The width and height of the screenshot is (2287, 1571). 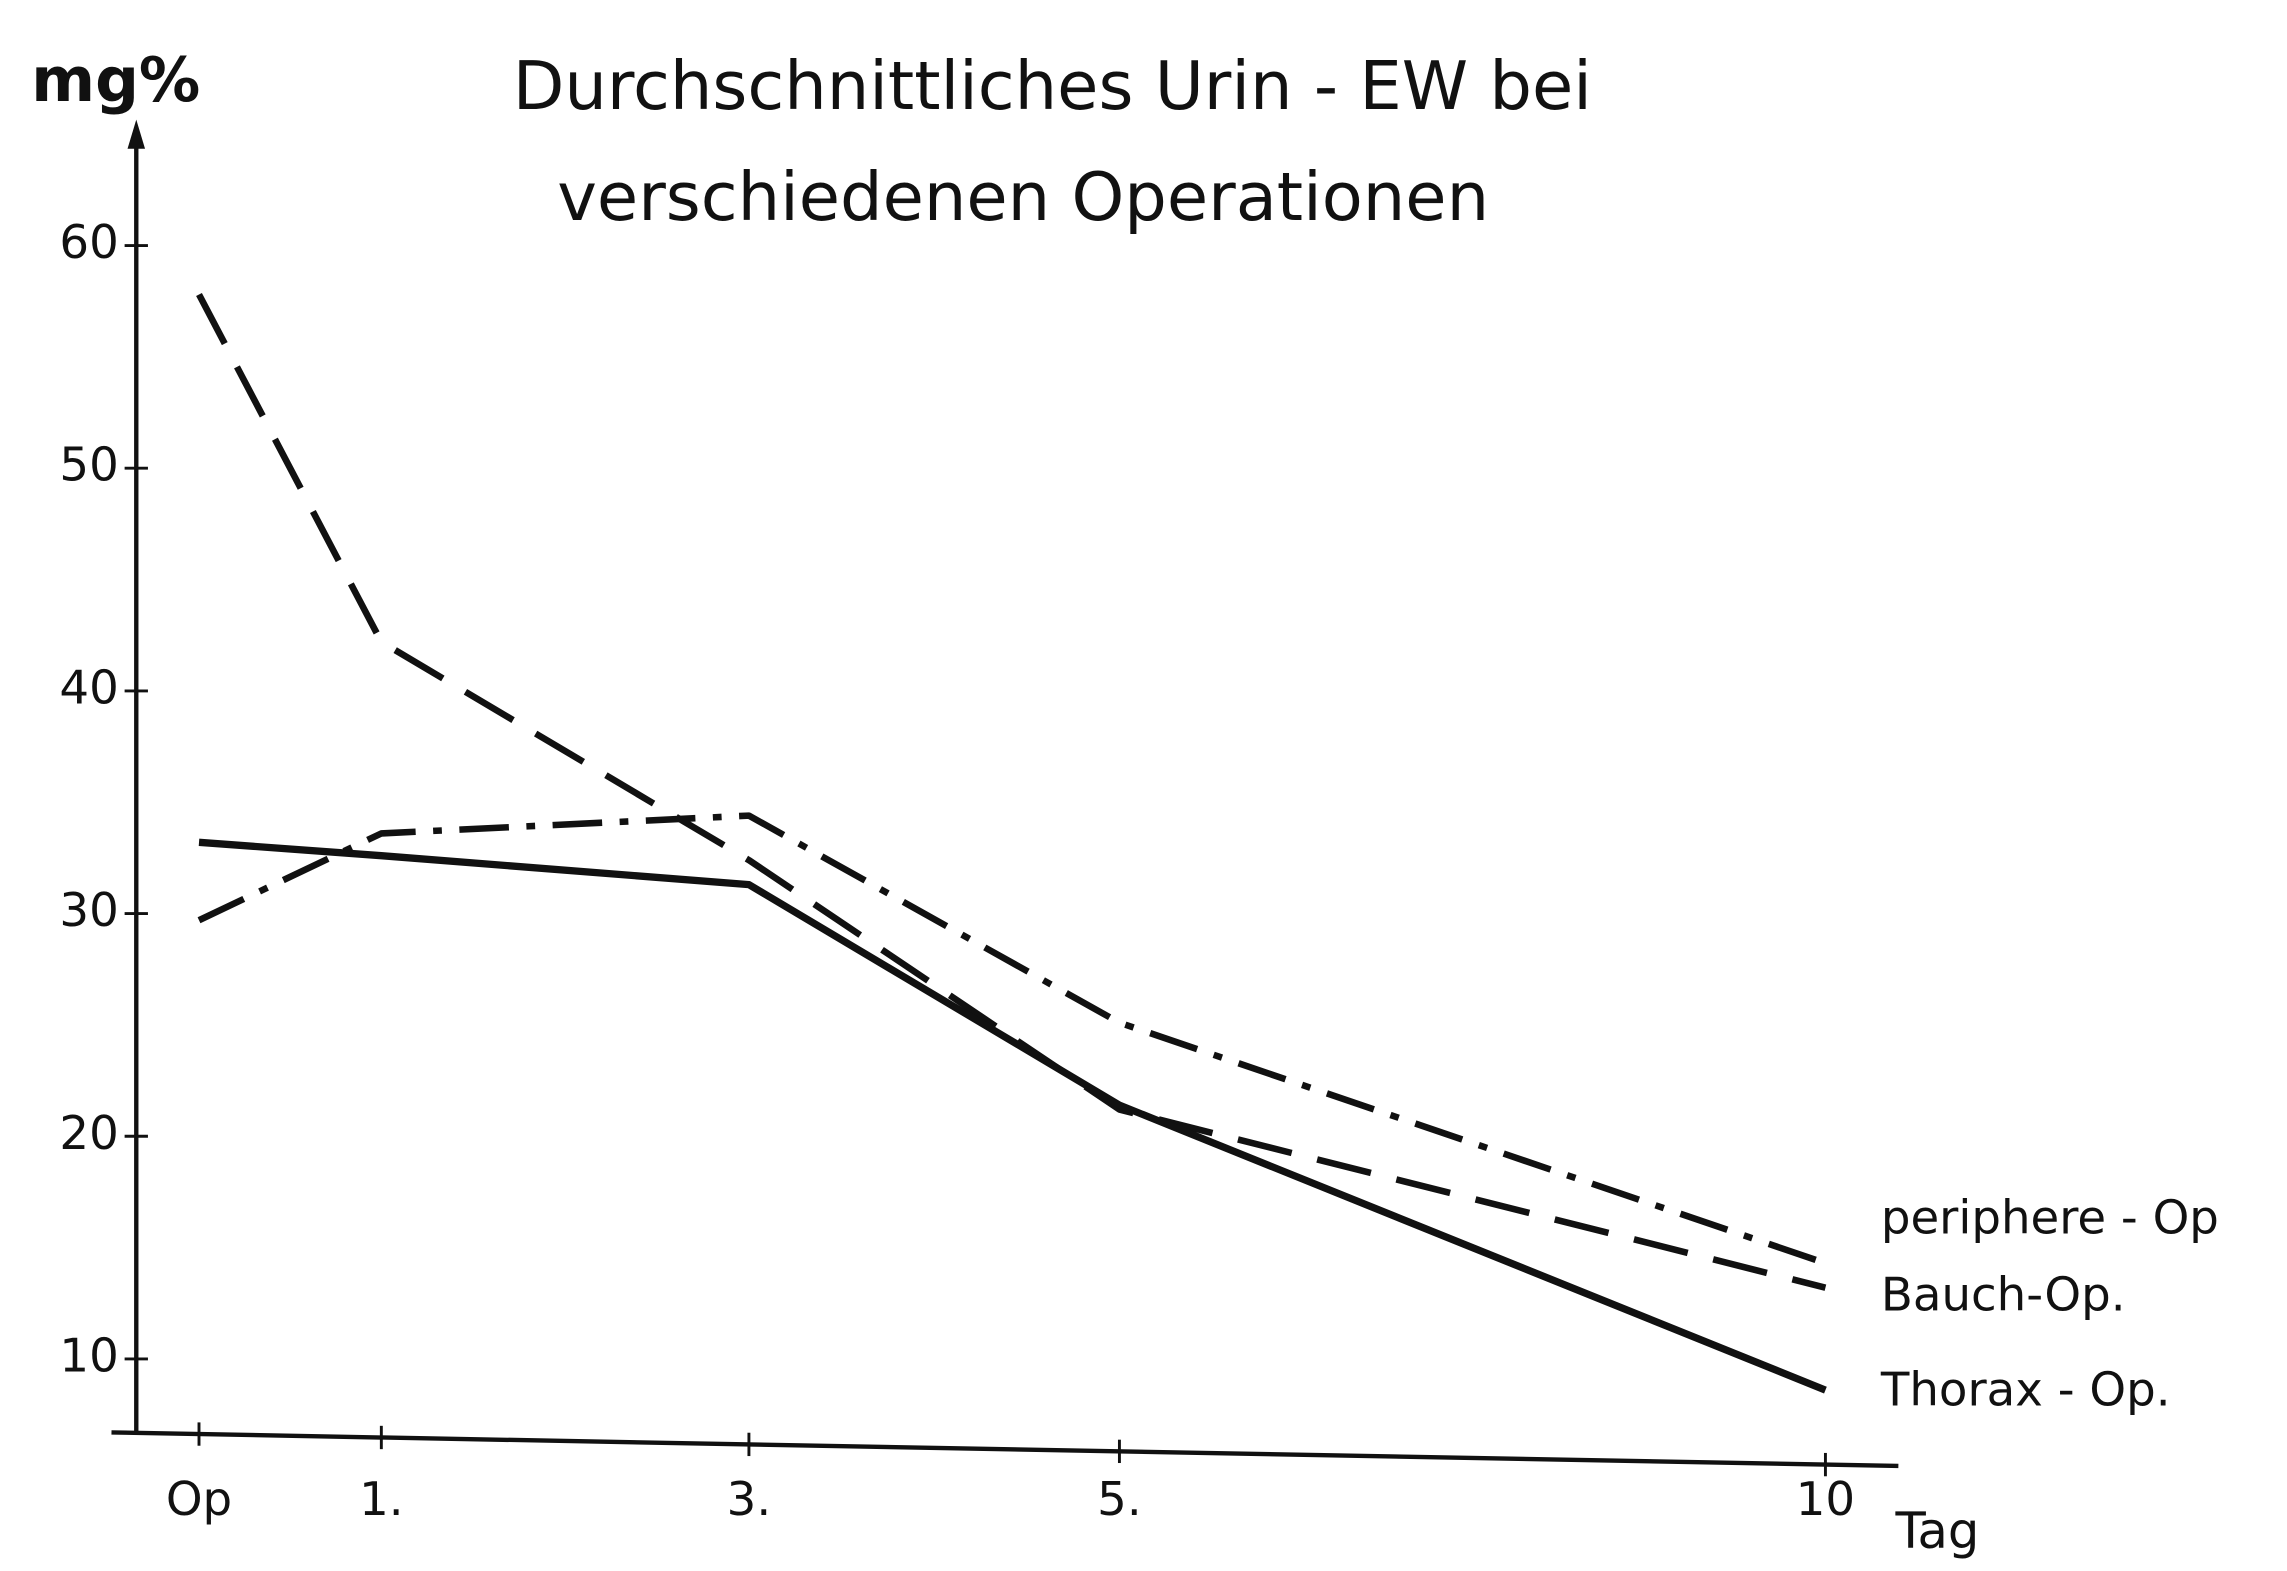 I want to click on legend-label: Bauch-Op., so click(x=2003, y=1296).